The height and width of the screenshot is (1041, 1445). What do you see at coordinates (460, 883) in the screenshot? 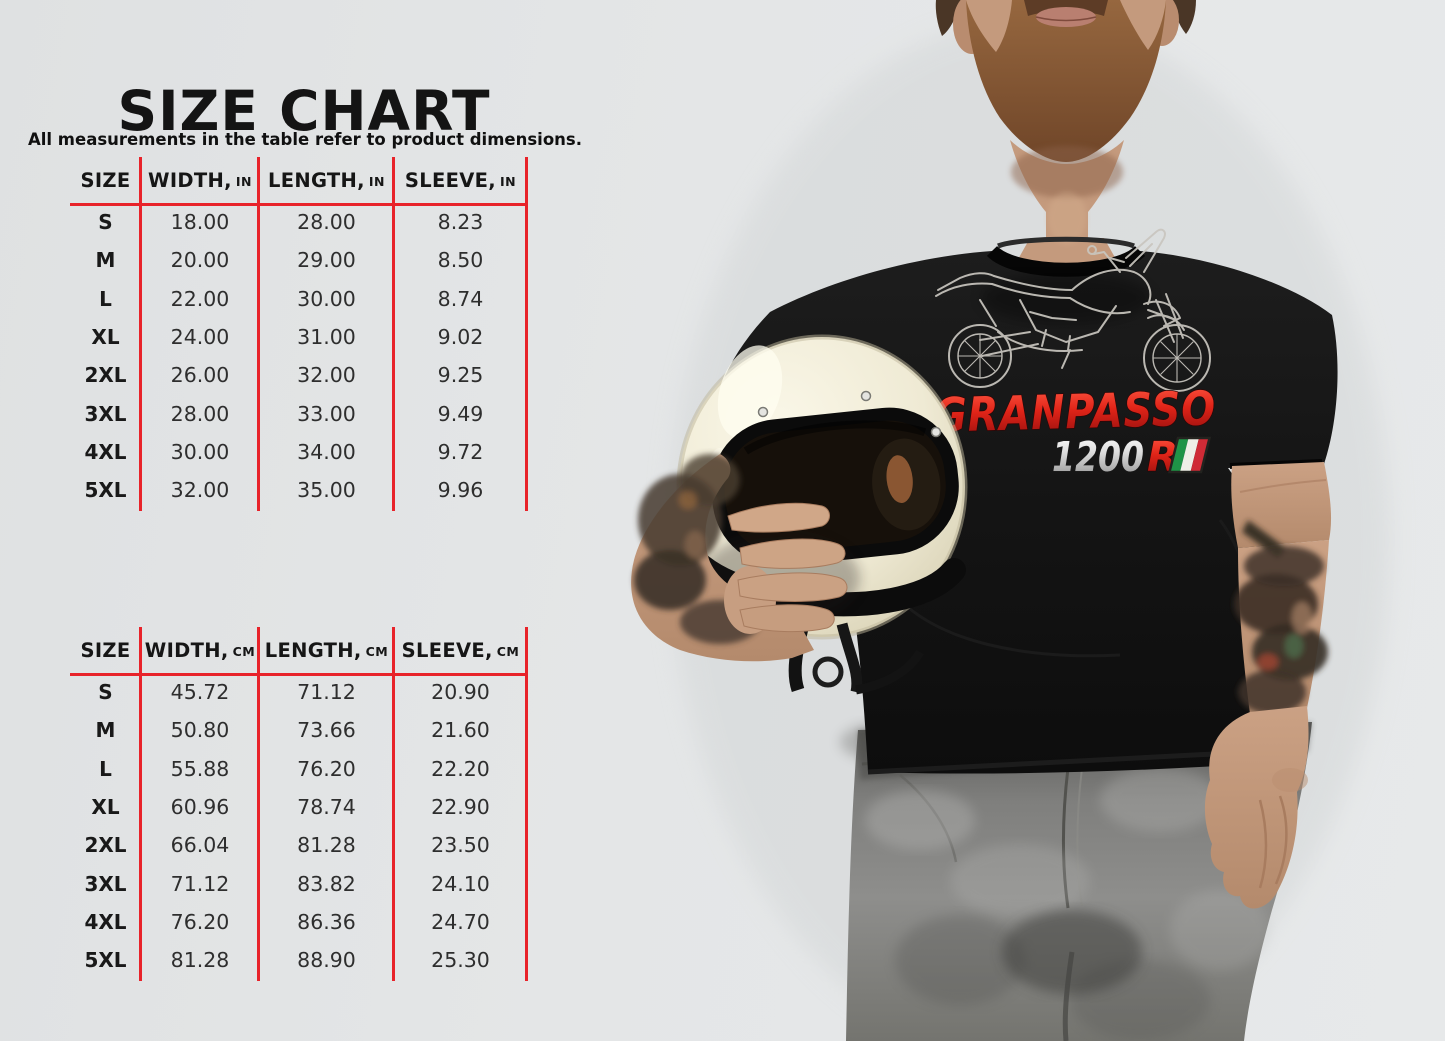
I see `table-cell: 24.10` at bounding box center [460, 883].